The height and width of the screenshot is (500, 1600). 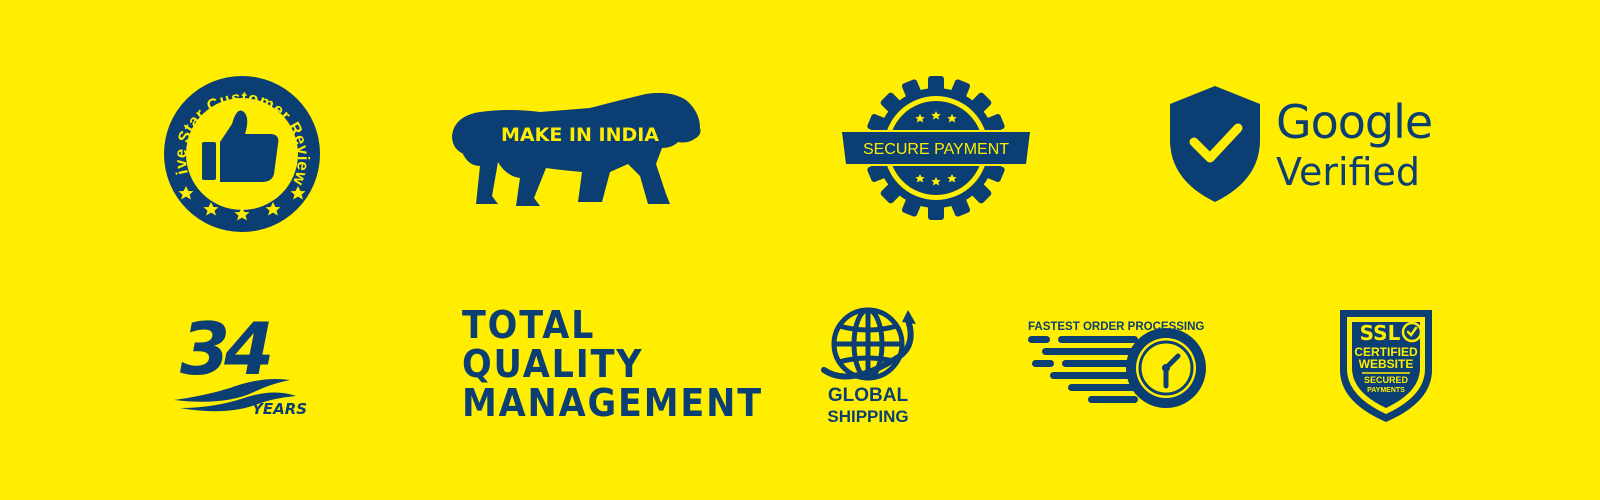 I want to click on secure-payment-badge: SECURE PAYMENT, so click(x=936, y=148).